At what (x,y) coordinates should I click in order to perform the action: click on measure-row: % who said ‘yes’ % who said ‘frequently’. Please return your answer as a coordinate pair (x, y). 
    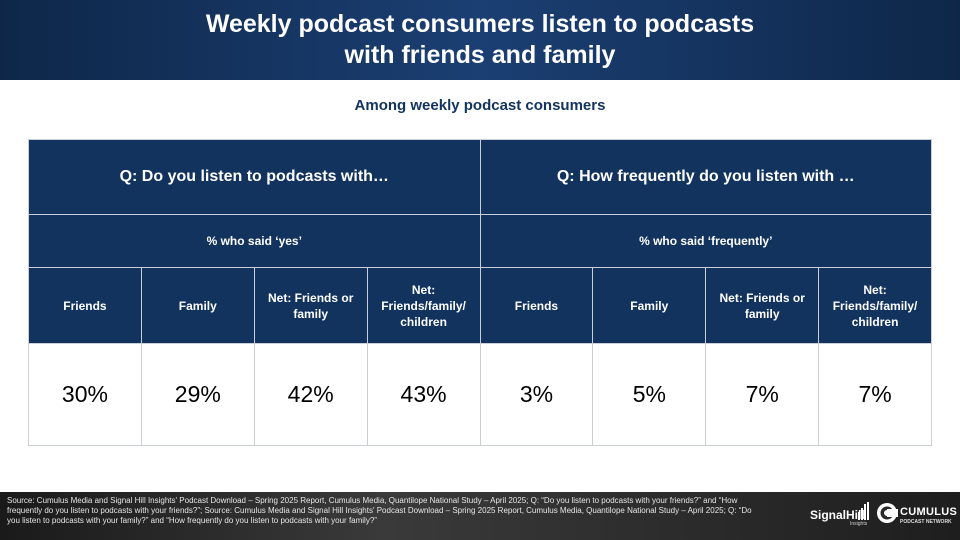
    Looking at the image, I should click on (480, 241).